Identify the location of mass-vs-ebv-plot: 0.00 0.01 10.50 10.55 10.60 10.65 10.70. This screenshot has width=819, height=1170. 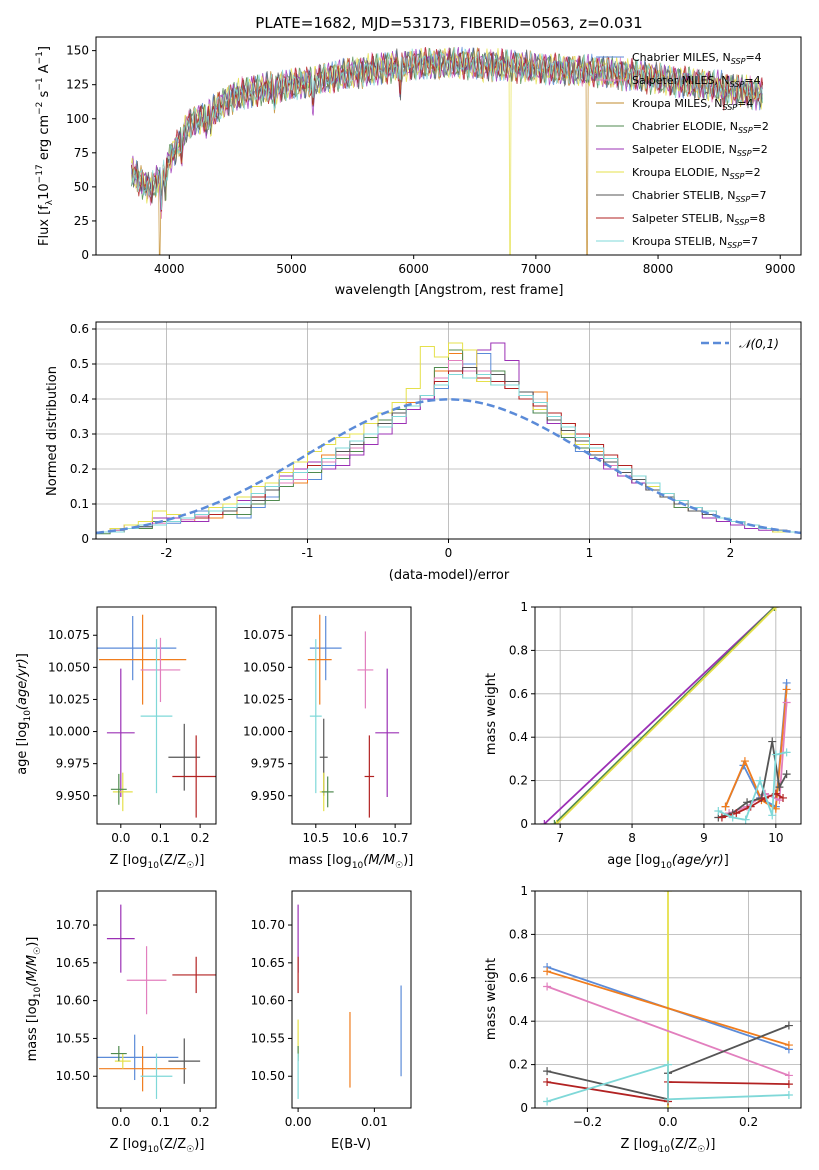
(331, 1009).